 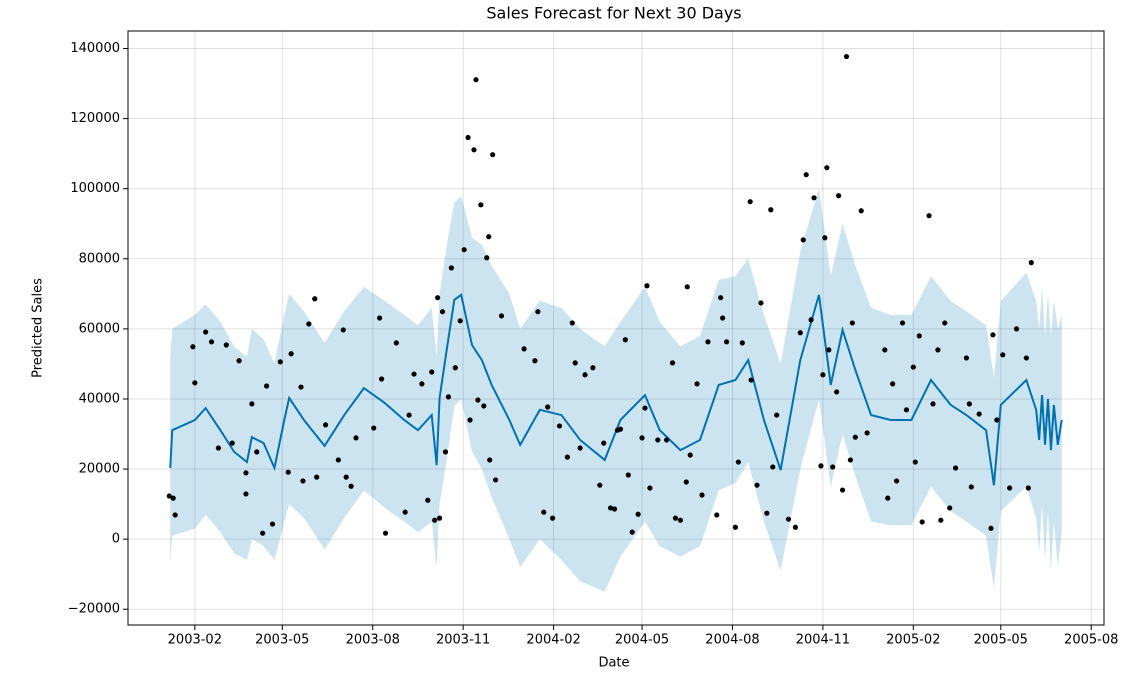 I want to click on y-tick-label: 40000, so click(x=99, y=398).